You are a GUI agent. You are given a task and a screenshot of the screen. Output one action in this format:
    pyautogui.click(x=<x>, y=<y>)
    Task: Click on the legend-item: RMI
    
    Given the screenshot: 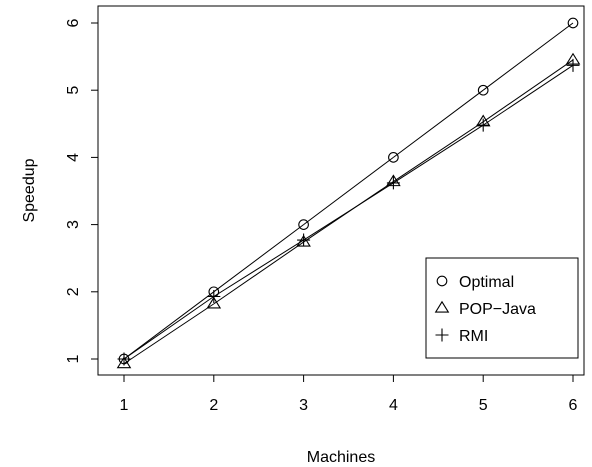 What is the action you would take?
    pyautogui.click(x=461, y=336)
    